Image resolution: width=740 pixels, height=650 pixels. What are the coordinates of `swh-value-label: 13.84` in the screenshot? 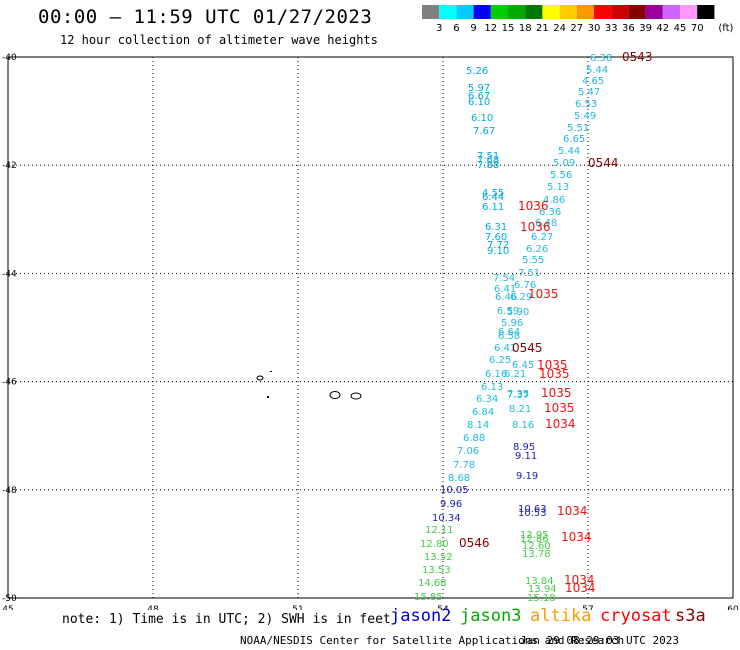 It's located at (539, 581).